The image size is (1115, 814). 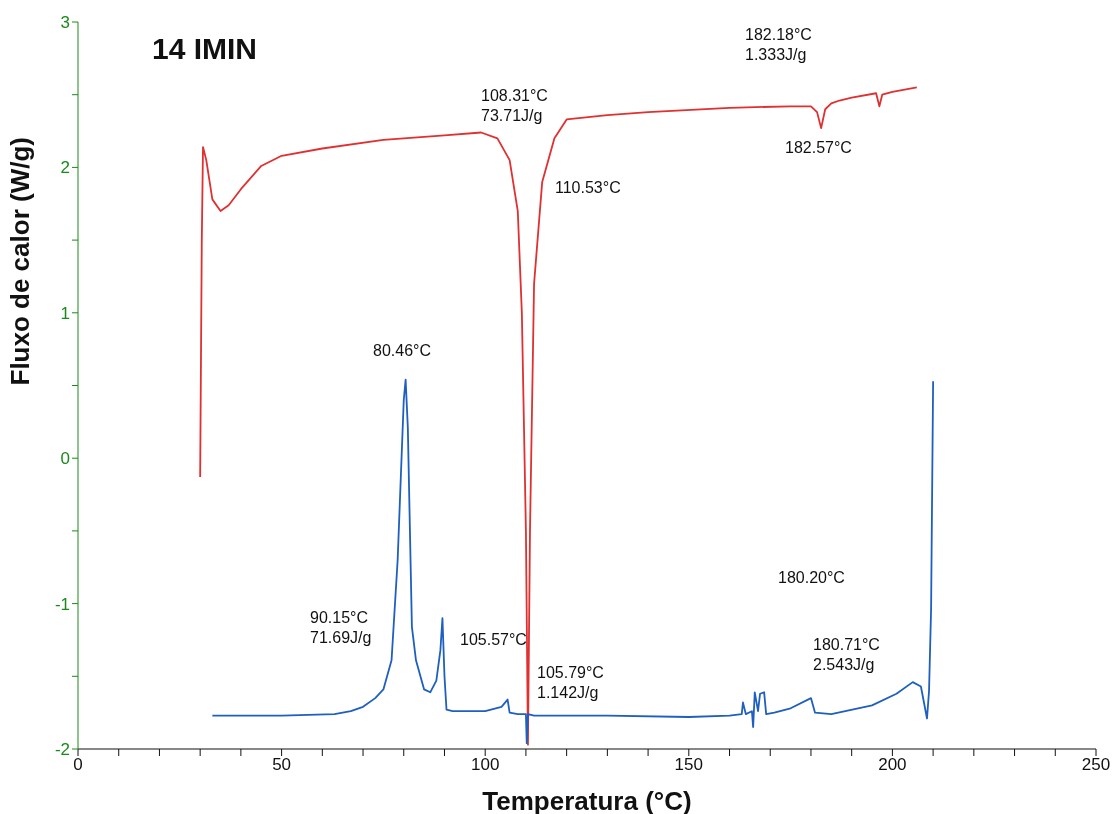 I want to click on annotation: 105.79°C 1.142J/g, so click(x=570, y=683).